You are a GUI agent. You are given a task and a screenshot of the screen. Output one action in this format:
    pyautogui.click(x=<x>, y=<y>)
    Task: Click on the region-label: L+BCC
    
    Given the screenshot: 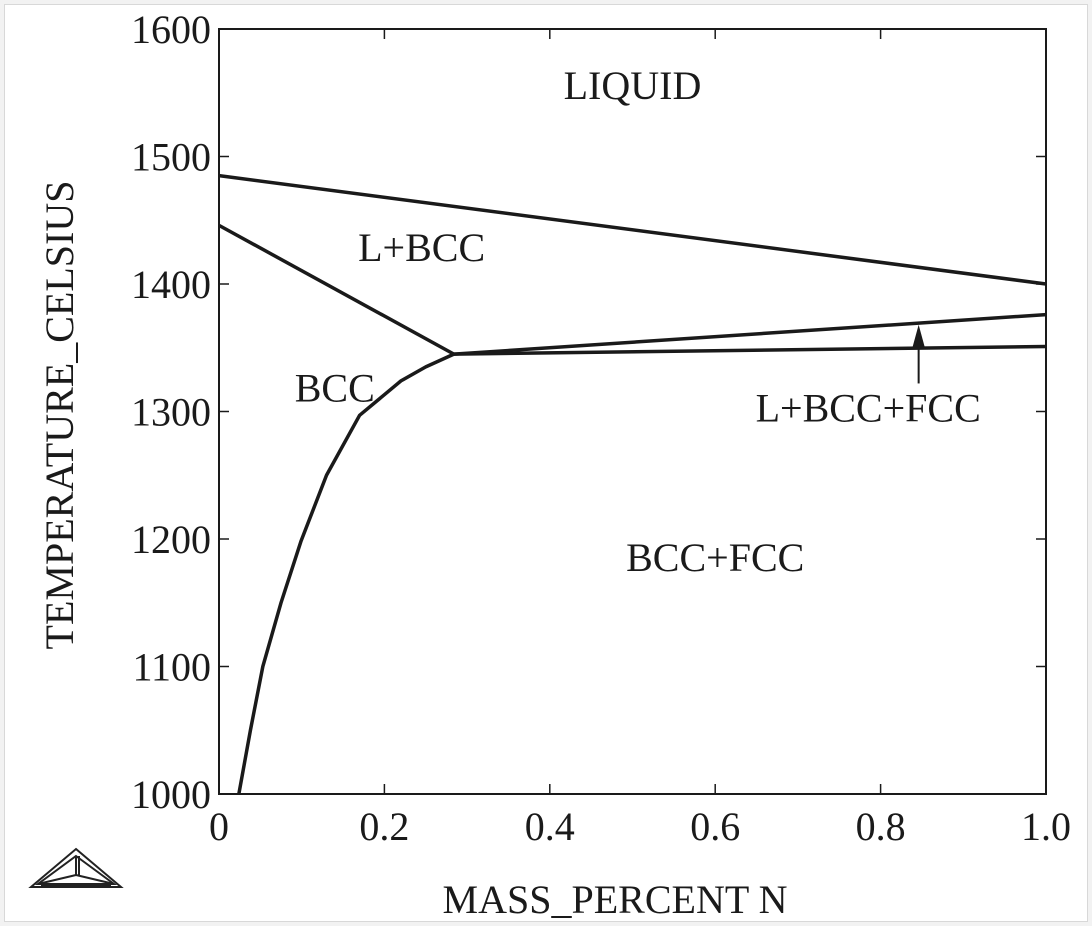 What is the action you would take?
    pyautogui.click(x=421, y=247)
    